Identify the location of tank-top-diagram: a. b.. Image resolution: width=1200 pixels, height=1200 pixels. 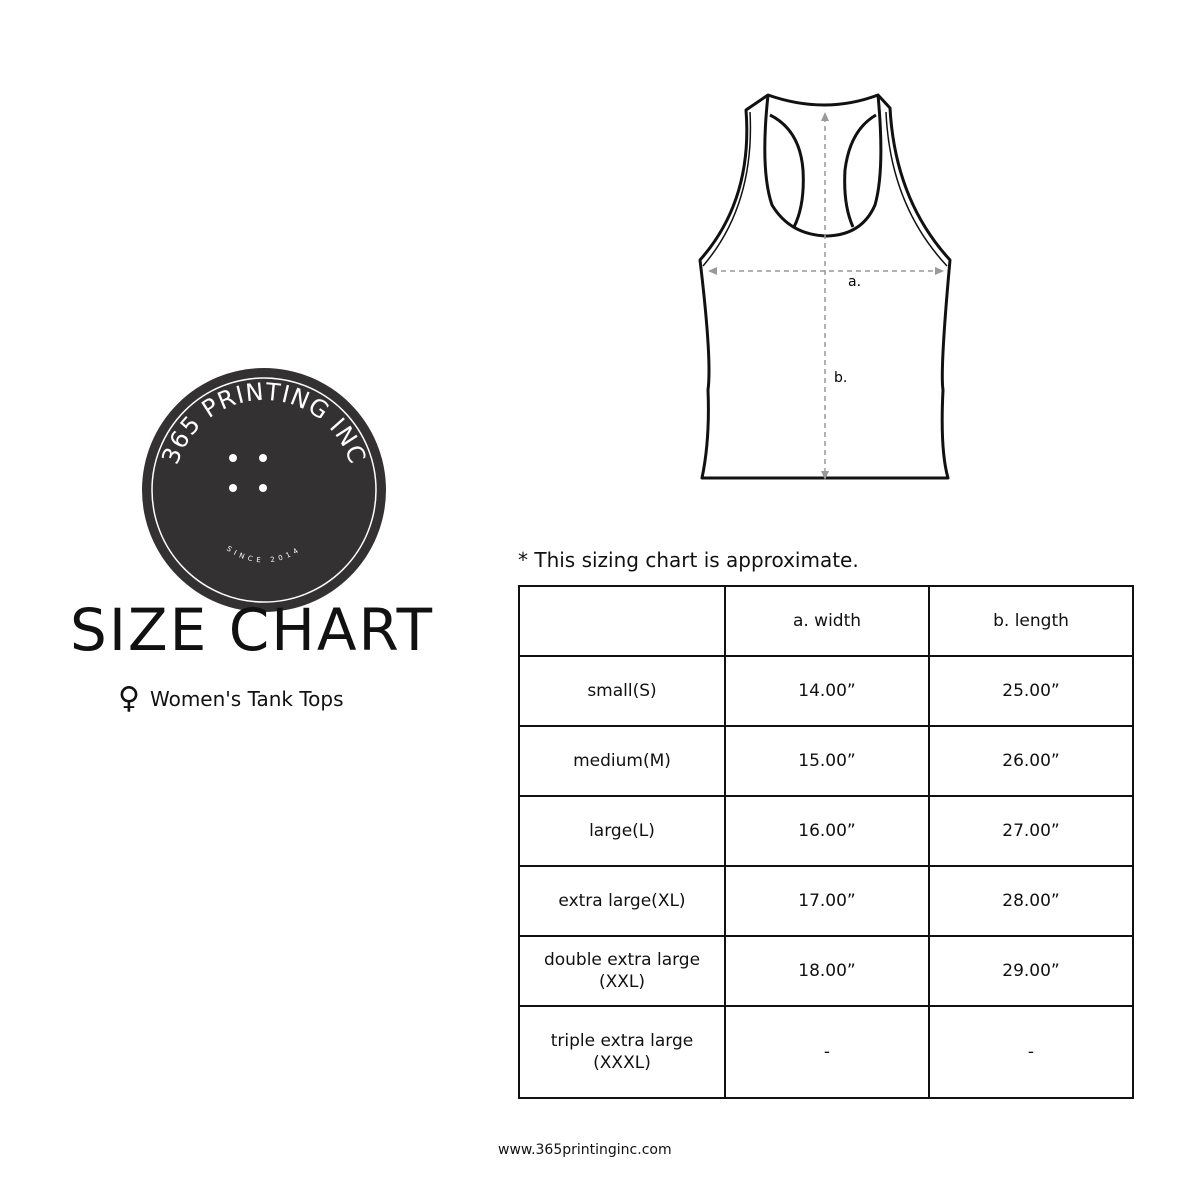
(825, 286).